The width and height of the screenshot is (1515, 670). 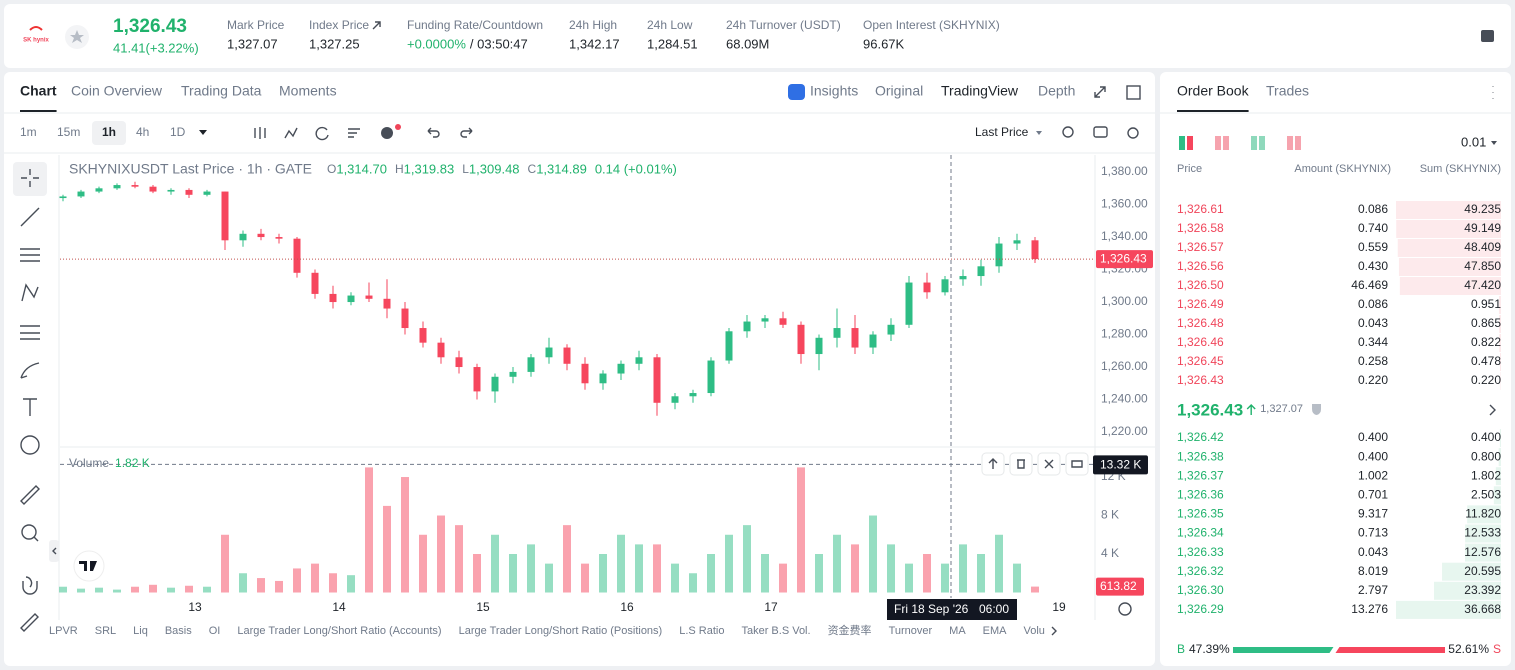 What do you see at coordinates (1482, 609) in the screenshot?
I see `order-sum: 36.668` at bounding box center [1482, 609].